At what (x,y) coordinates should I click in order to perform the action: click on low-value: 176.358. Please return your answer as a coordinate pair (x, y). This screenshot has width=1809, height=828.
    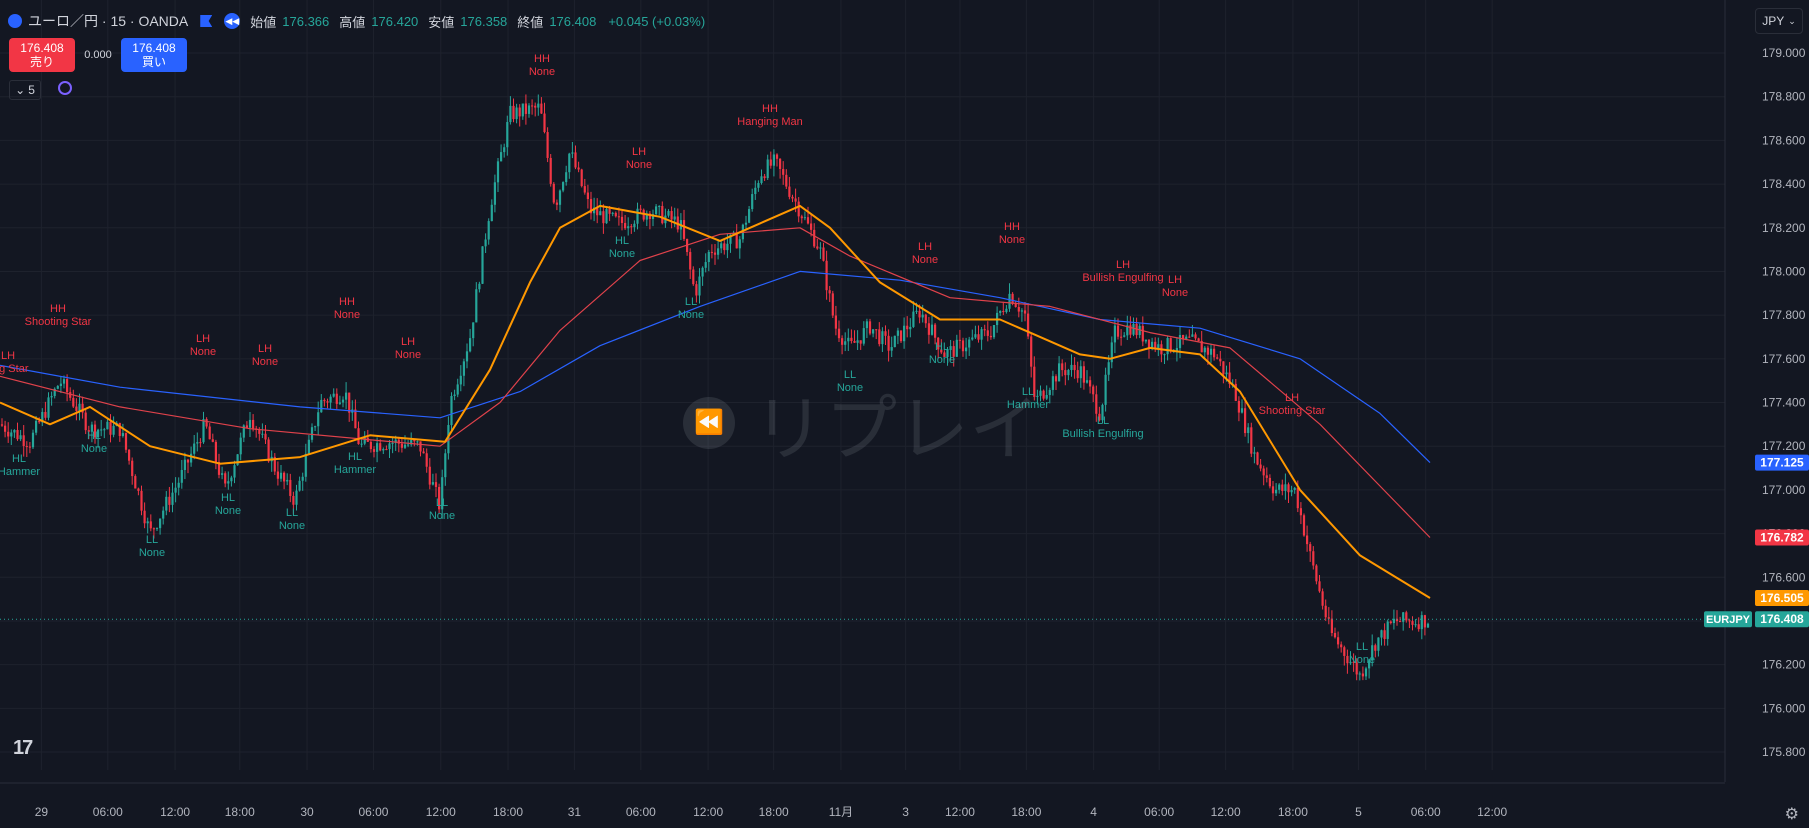
    Looking at the image, I should click on (484, 21).